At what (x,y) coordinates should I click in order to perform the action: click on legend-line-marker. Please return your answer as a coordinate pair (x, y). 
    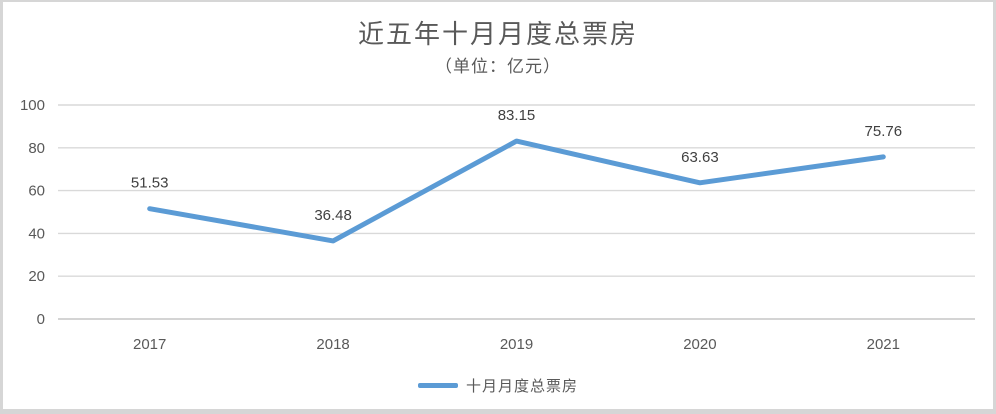
    Looking at the image, I should click on (437, 385).